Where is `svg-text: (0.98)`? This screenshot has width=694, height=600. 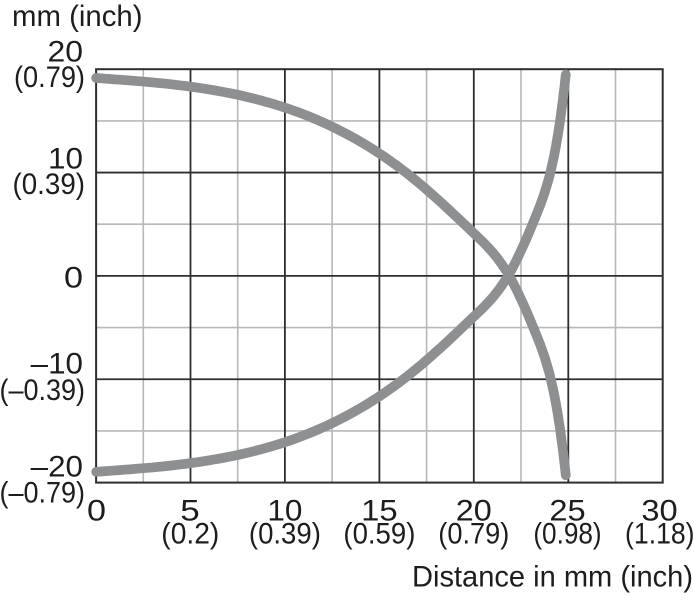 svg-text: (0.98) is located at coordinates (567, 534).